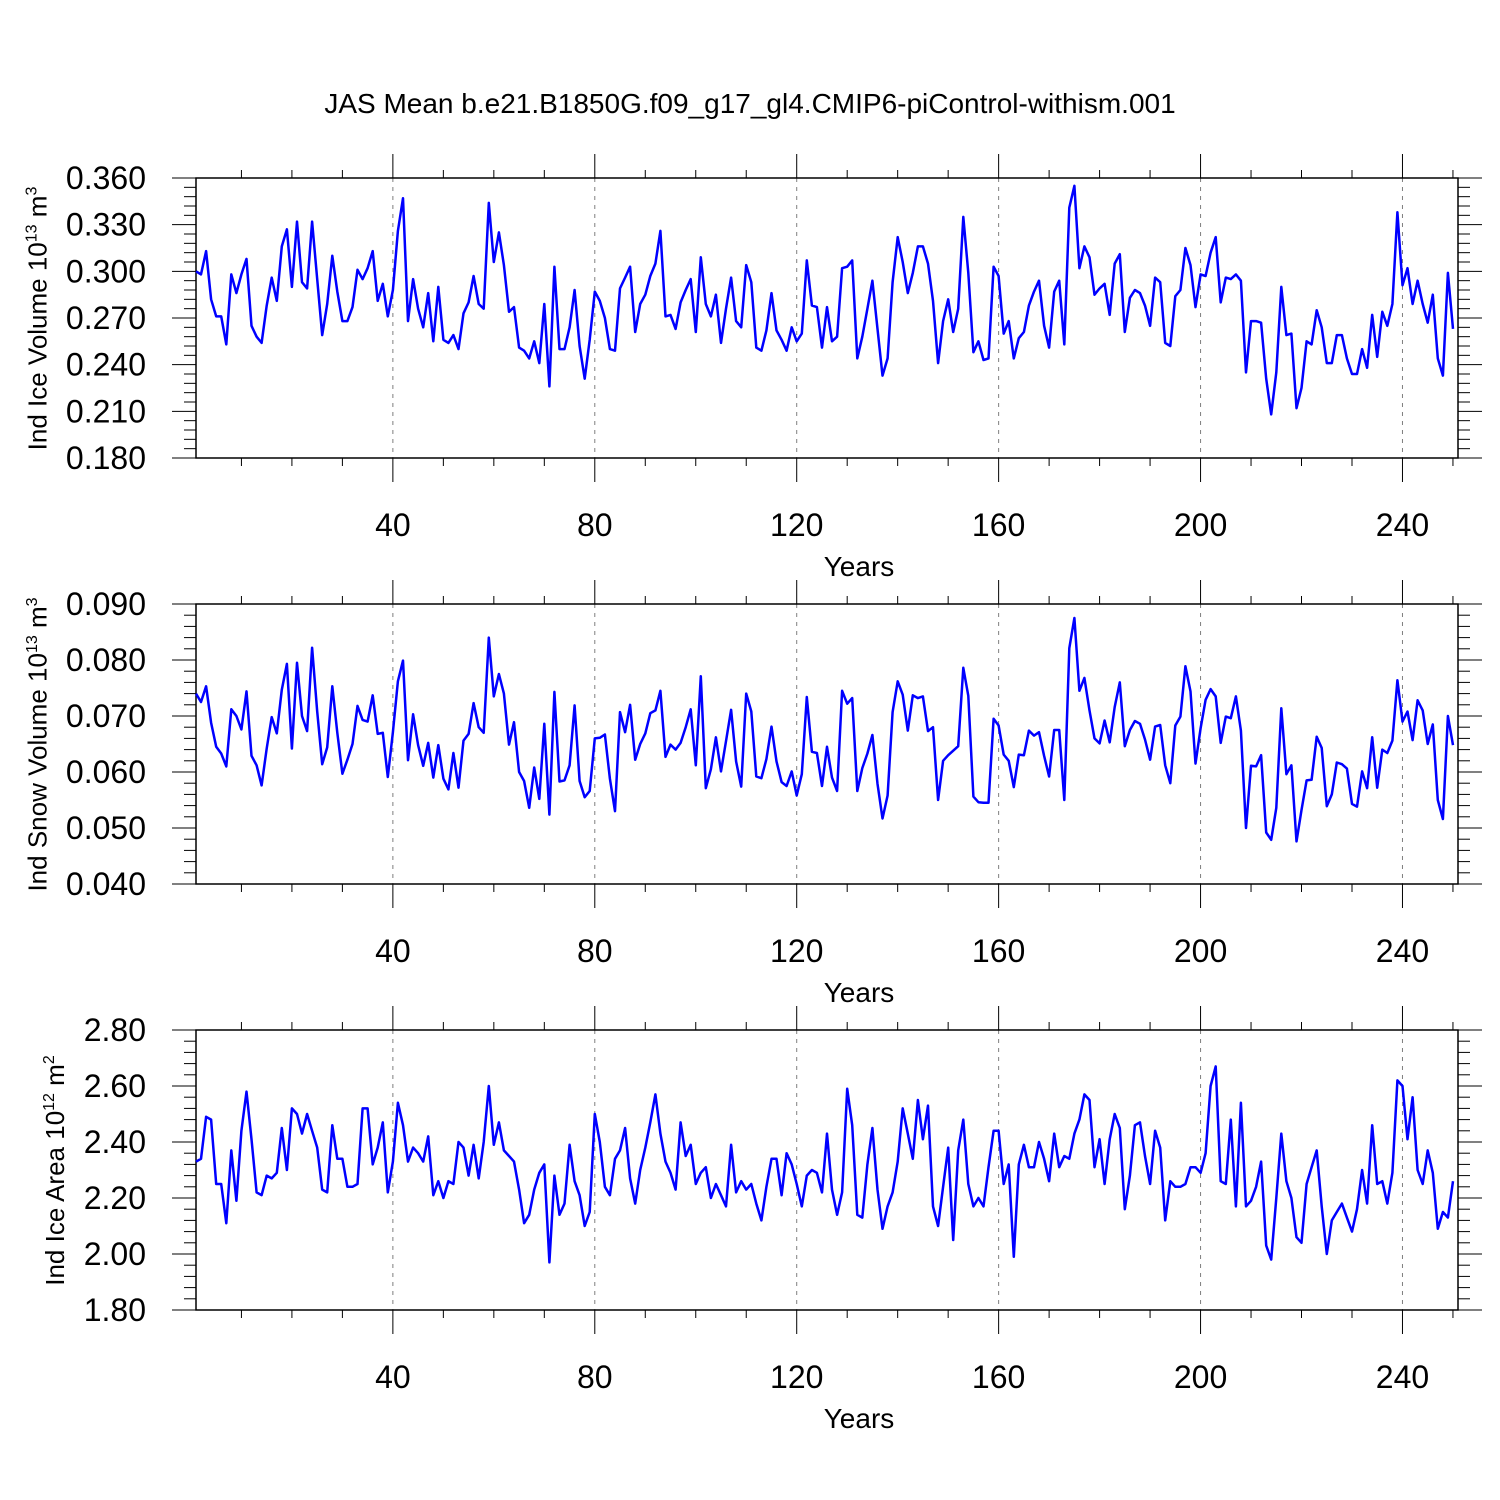 This screenshot has width=1500, height=1500. Describe the element at coordinates (106, 828) in the screenshot. I see `y-tick-label: 0.050` at that location.